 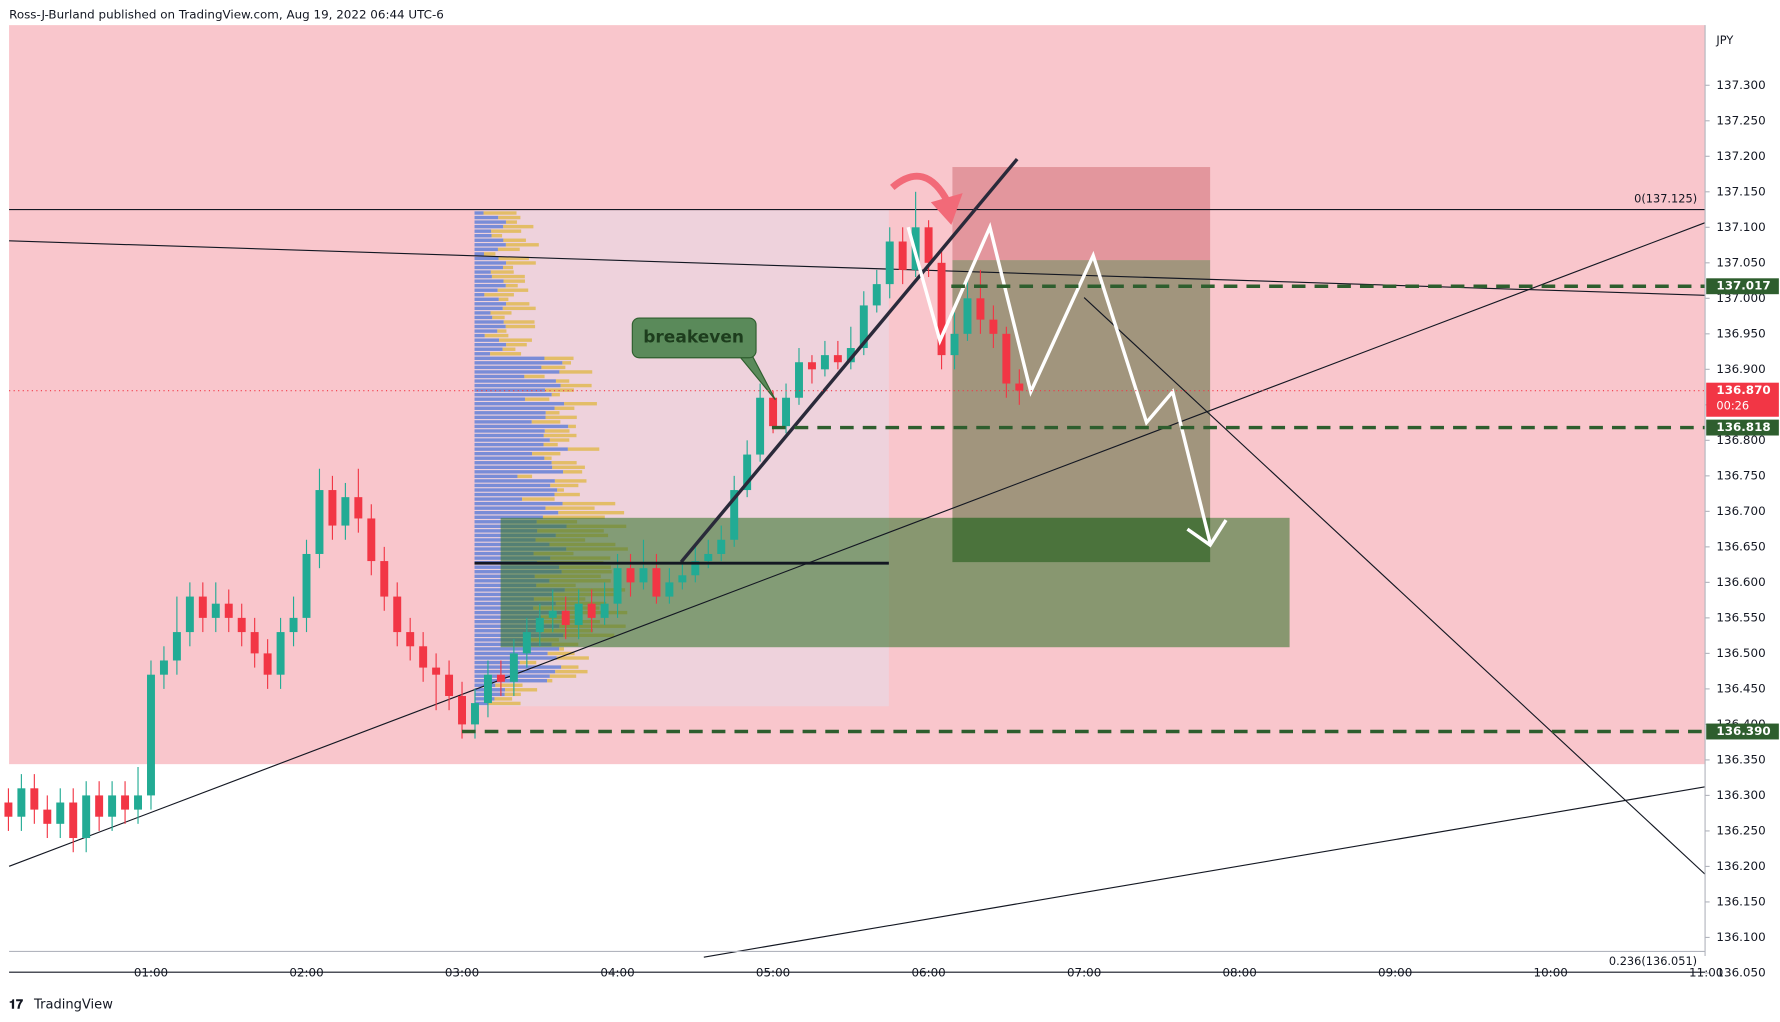 I want to click on x-tick-label: 06:00, so click(x=928, y=973).